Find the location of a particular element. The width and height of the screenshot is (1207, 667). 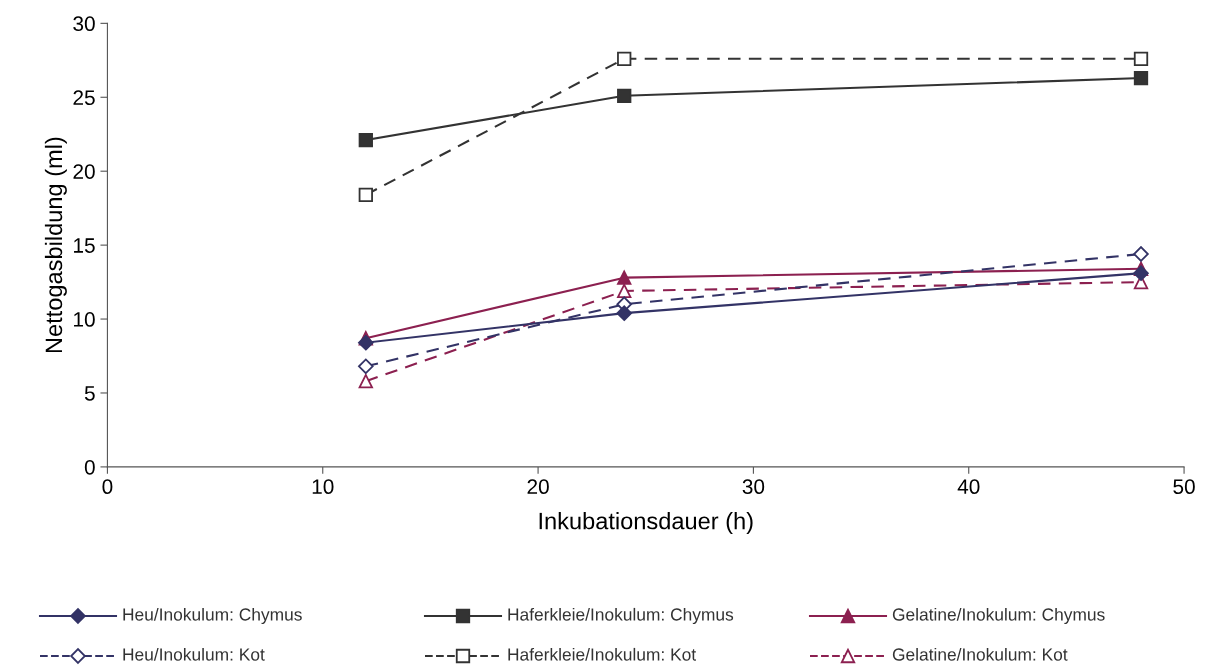

y-tick-label: 30 is located at coordinates (84, 24).